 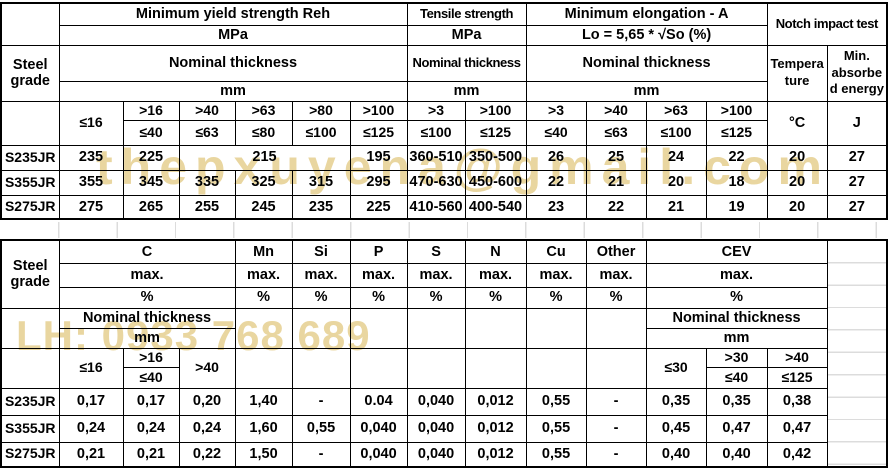 I want to click on grade-cell: S235JR, so click(x=30, y=401).